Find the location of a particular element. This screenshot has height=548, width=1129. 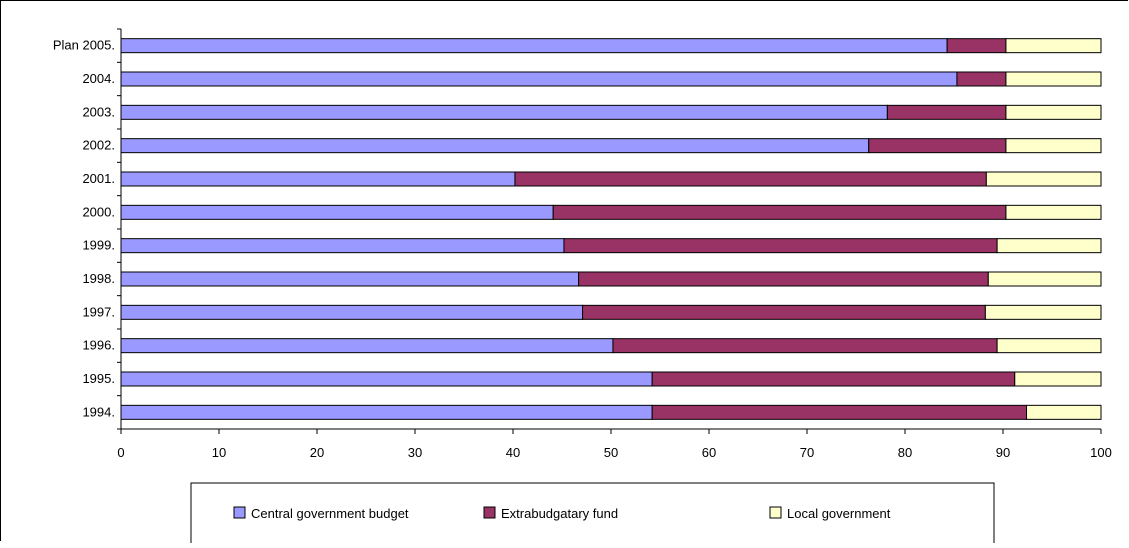

x-tick-label: 30 is located at coordinates (415, 452).